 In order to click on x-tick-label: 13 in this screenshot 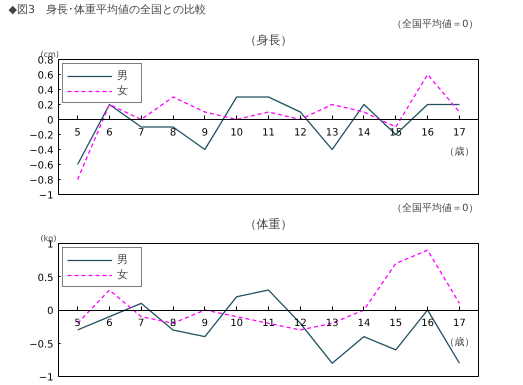, I will do `click(332, 133)`.